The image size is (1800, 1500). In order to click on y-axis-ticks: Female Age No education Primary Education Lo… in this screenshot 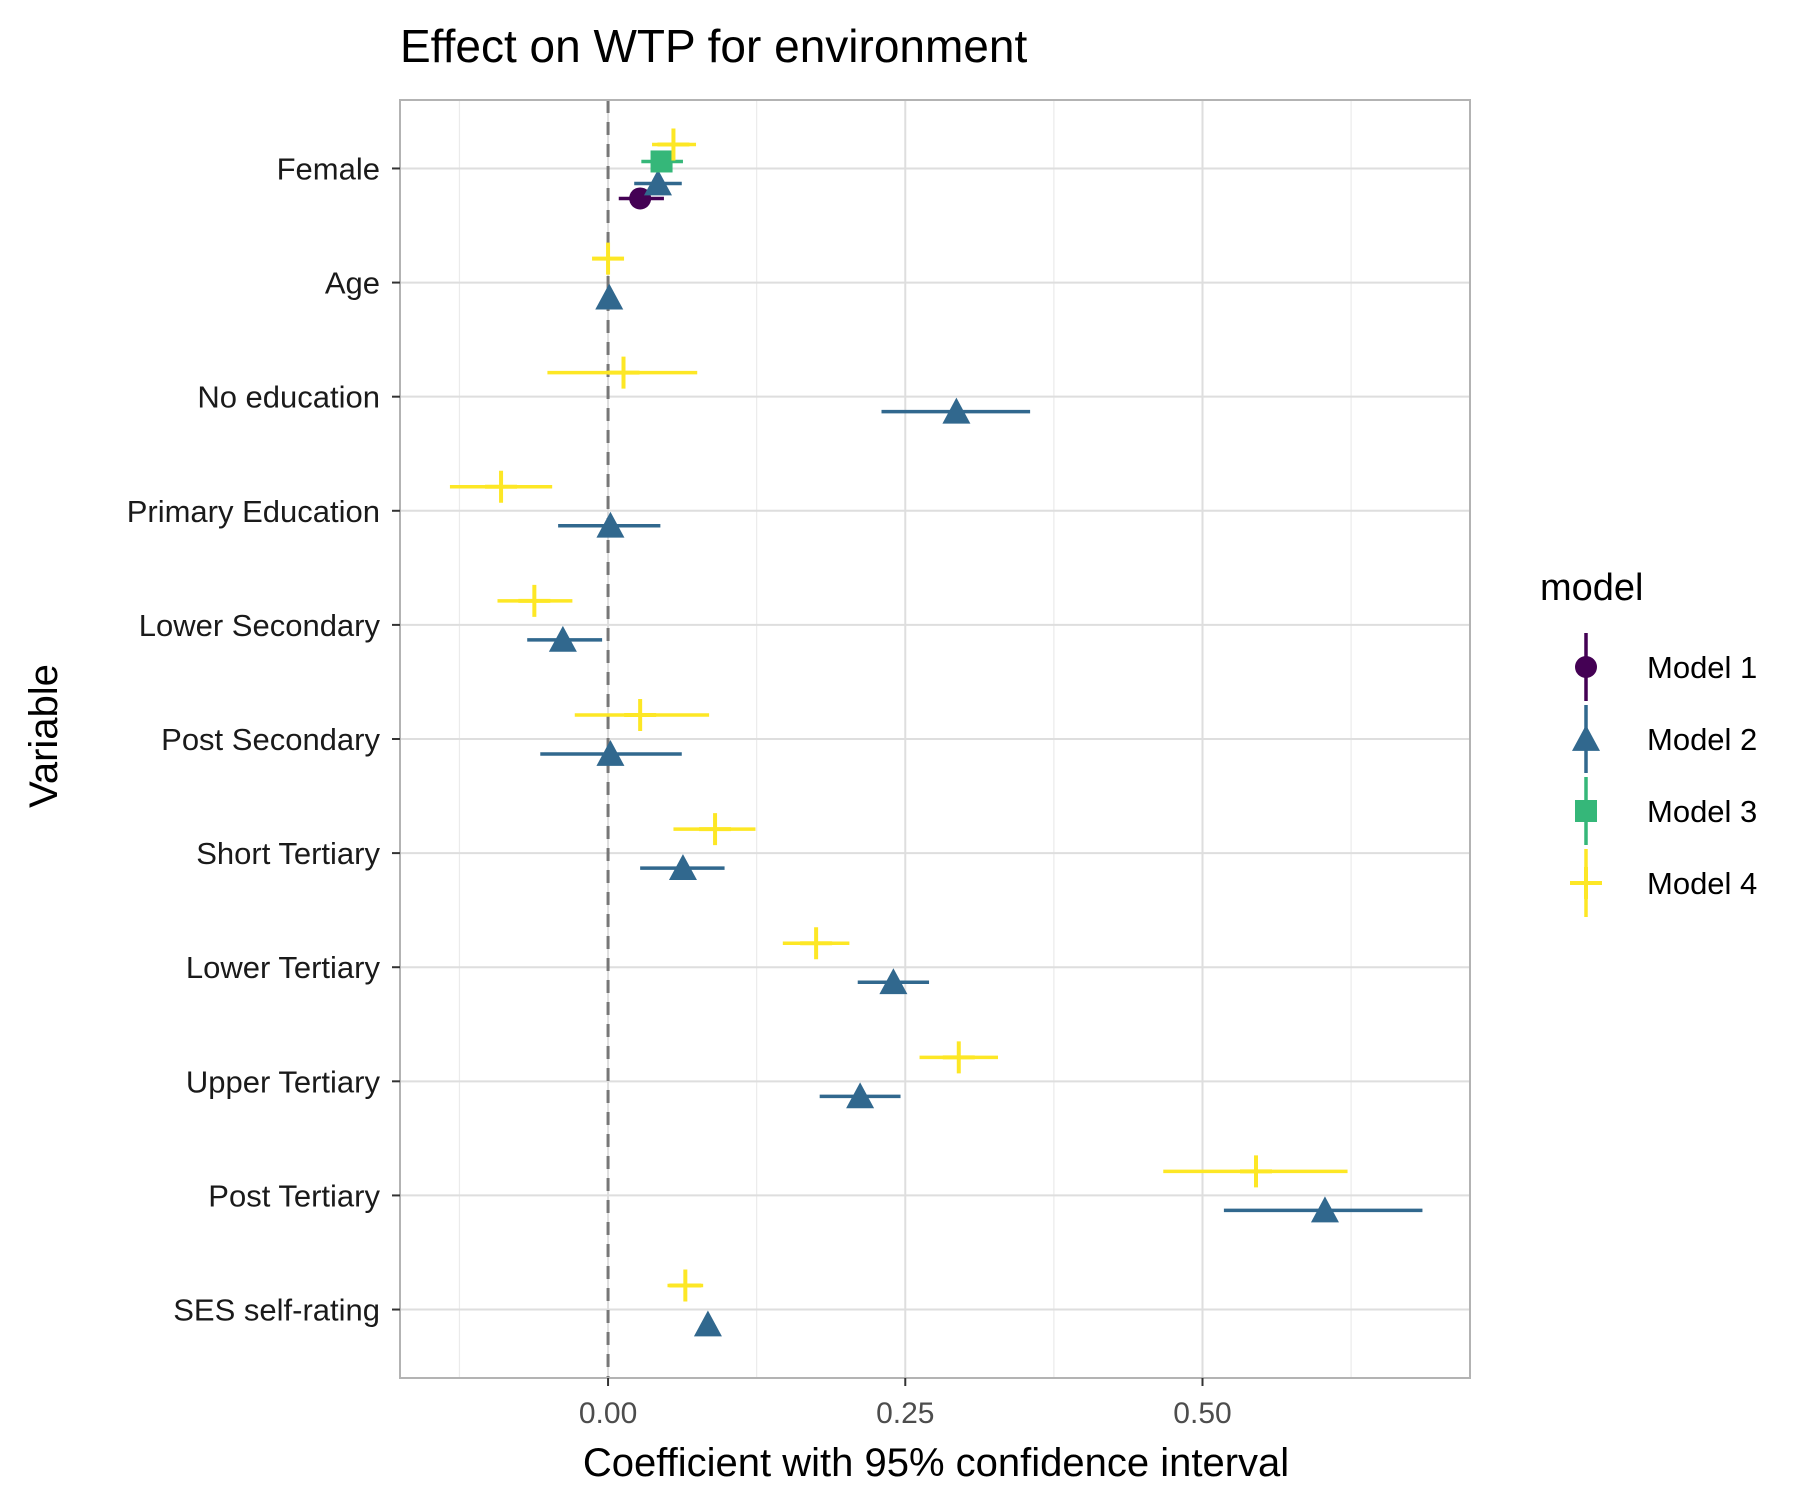, I will do `click(263, 739)`.